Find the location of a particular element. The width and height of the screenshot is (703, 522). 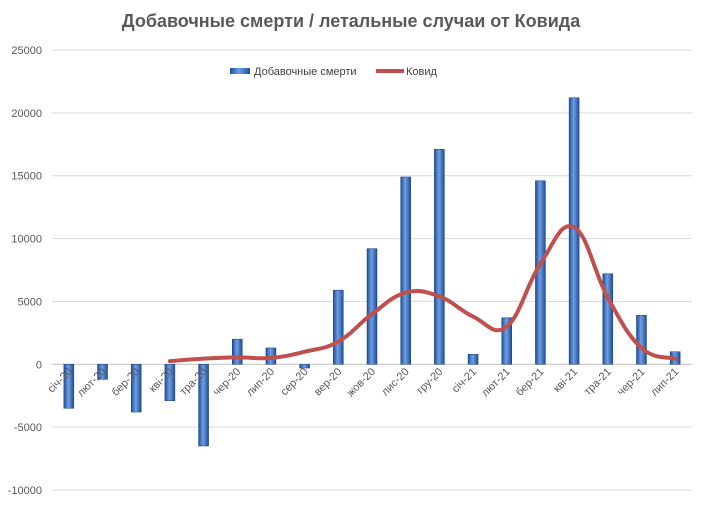

x-tick-label: лис-20 is located at coordinates (395, 382).